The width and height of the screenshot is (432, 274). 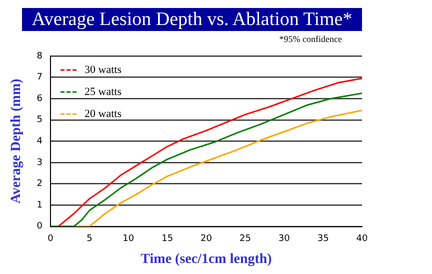 I want to click on x-tick-label: 0, so click(x=51, y=239).